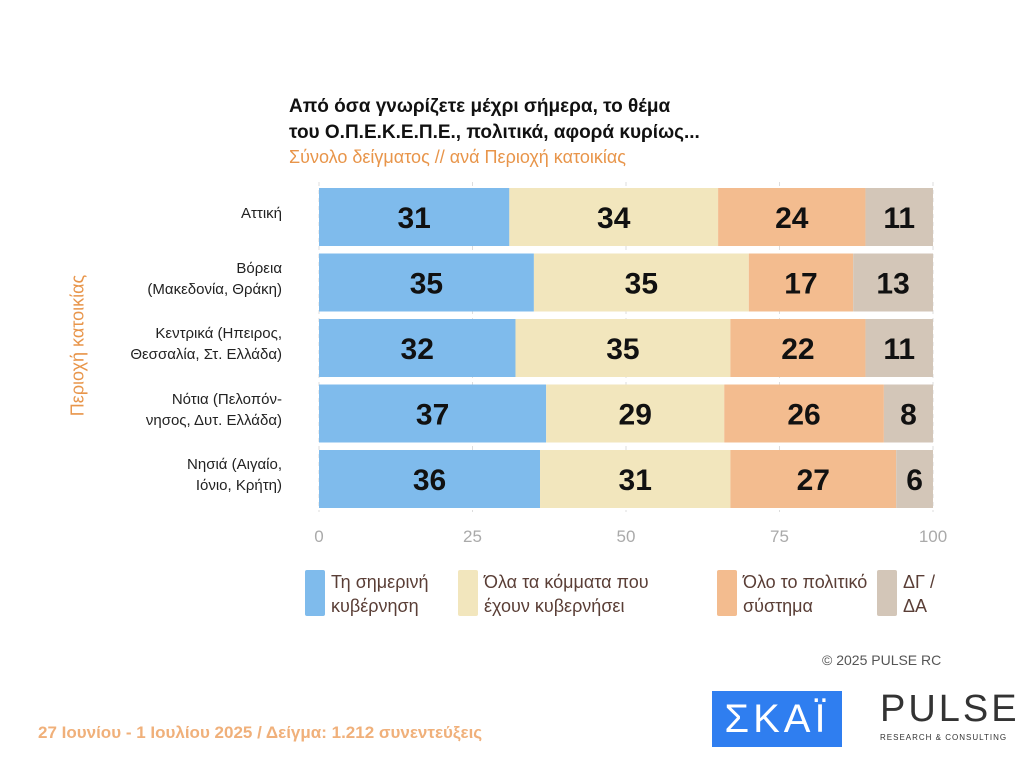  What do you see at coordinates (234, 475) in the screenshot?
I see `category-label: Νησιά (Αιγαίο, Ιόνιο, Κρήτη)` at bounding box center [234, 475].